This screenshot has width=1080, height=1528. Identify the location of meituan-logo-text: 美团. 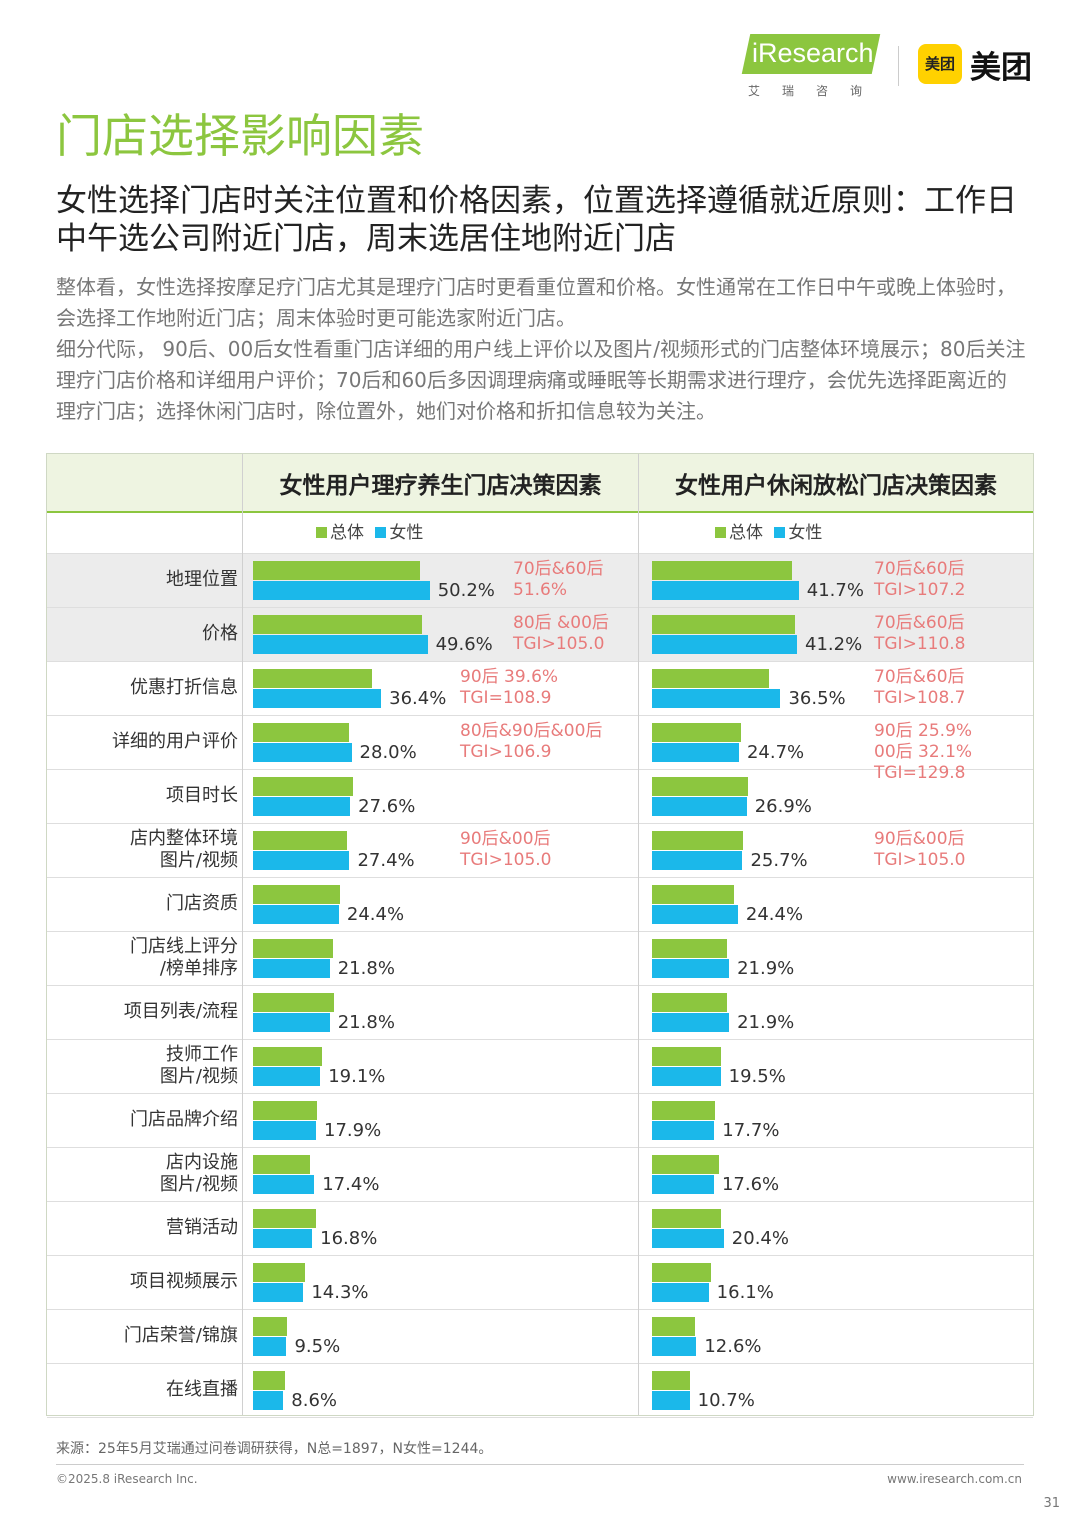
(1001, 68).